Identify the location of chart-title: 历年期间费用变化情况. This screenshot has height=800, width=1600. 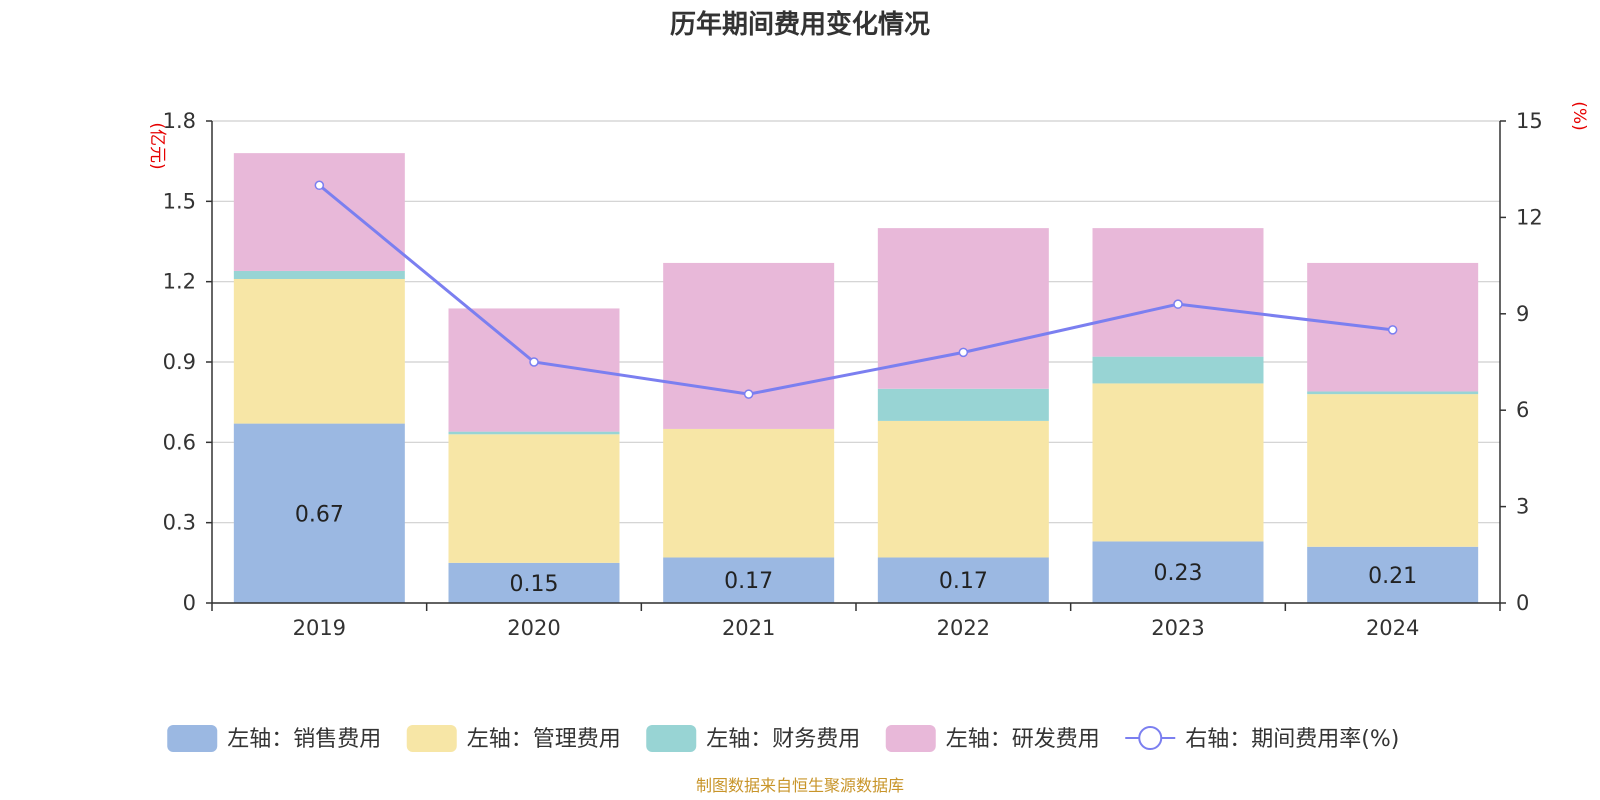
(800, 24).